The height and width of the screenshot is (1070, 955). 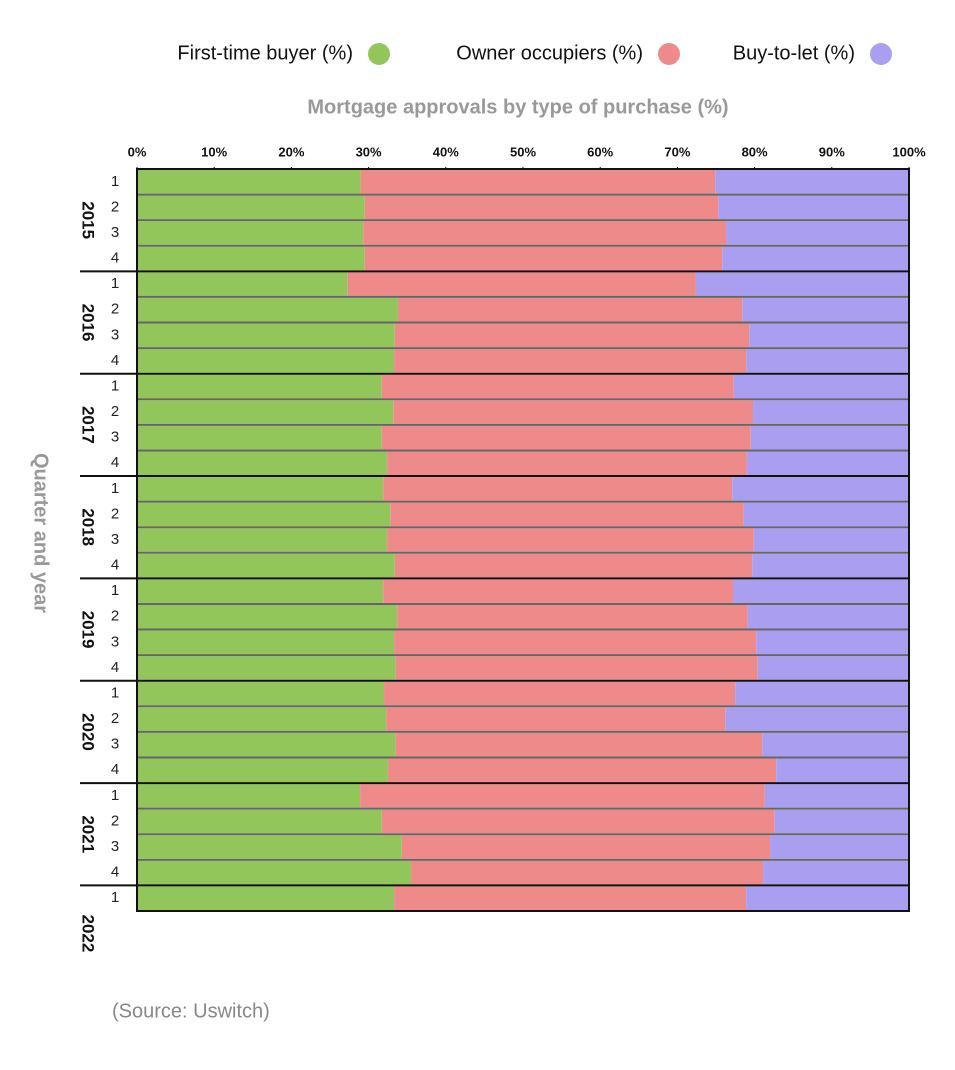 I want to click on legend-label: Buy-to-let (%), so click(x=794, y=53).